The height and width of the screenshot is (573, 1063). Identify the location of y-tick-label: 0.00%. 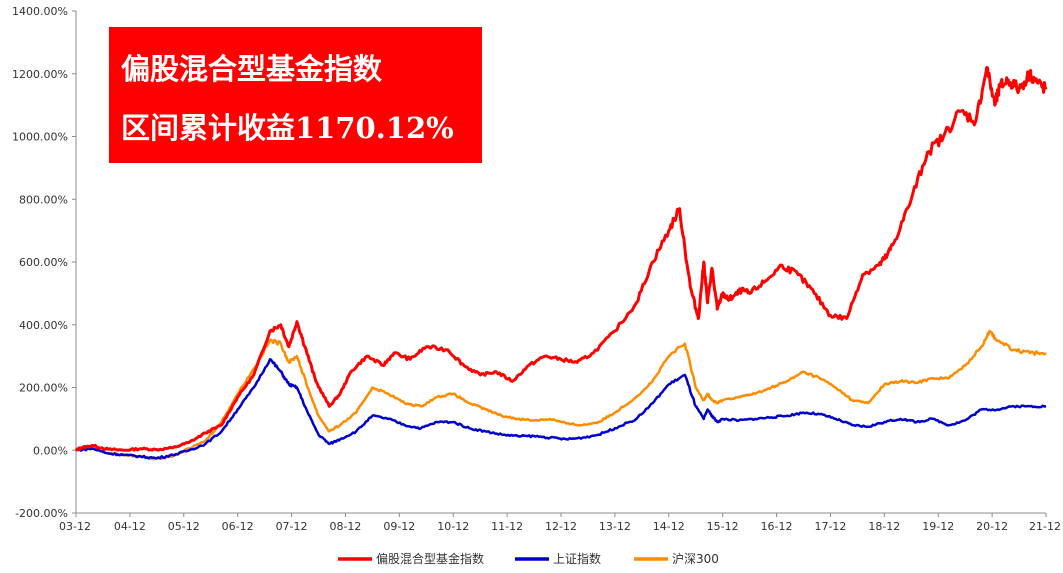
(50, 450).